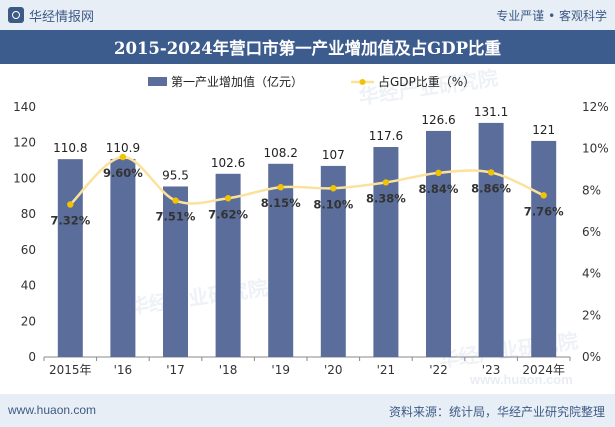  I want to click on x-tick-label: '23, so click(491, 370).